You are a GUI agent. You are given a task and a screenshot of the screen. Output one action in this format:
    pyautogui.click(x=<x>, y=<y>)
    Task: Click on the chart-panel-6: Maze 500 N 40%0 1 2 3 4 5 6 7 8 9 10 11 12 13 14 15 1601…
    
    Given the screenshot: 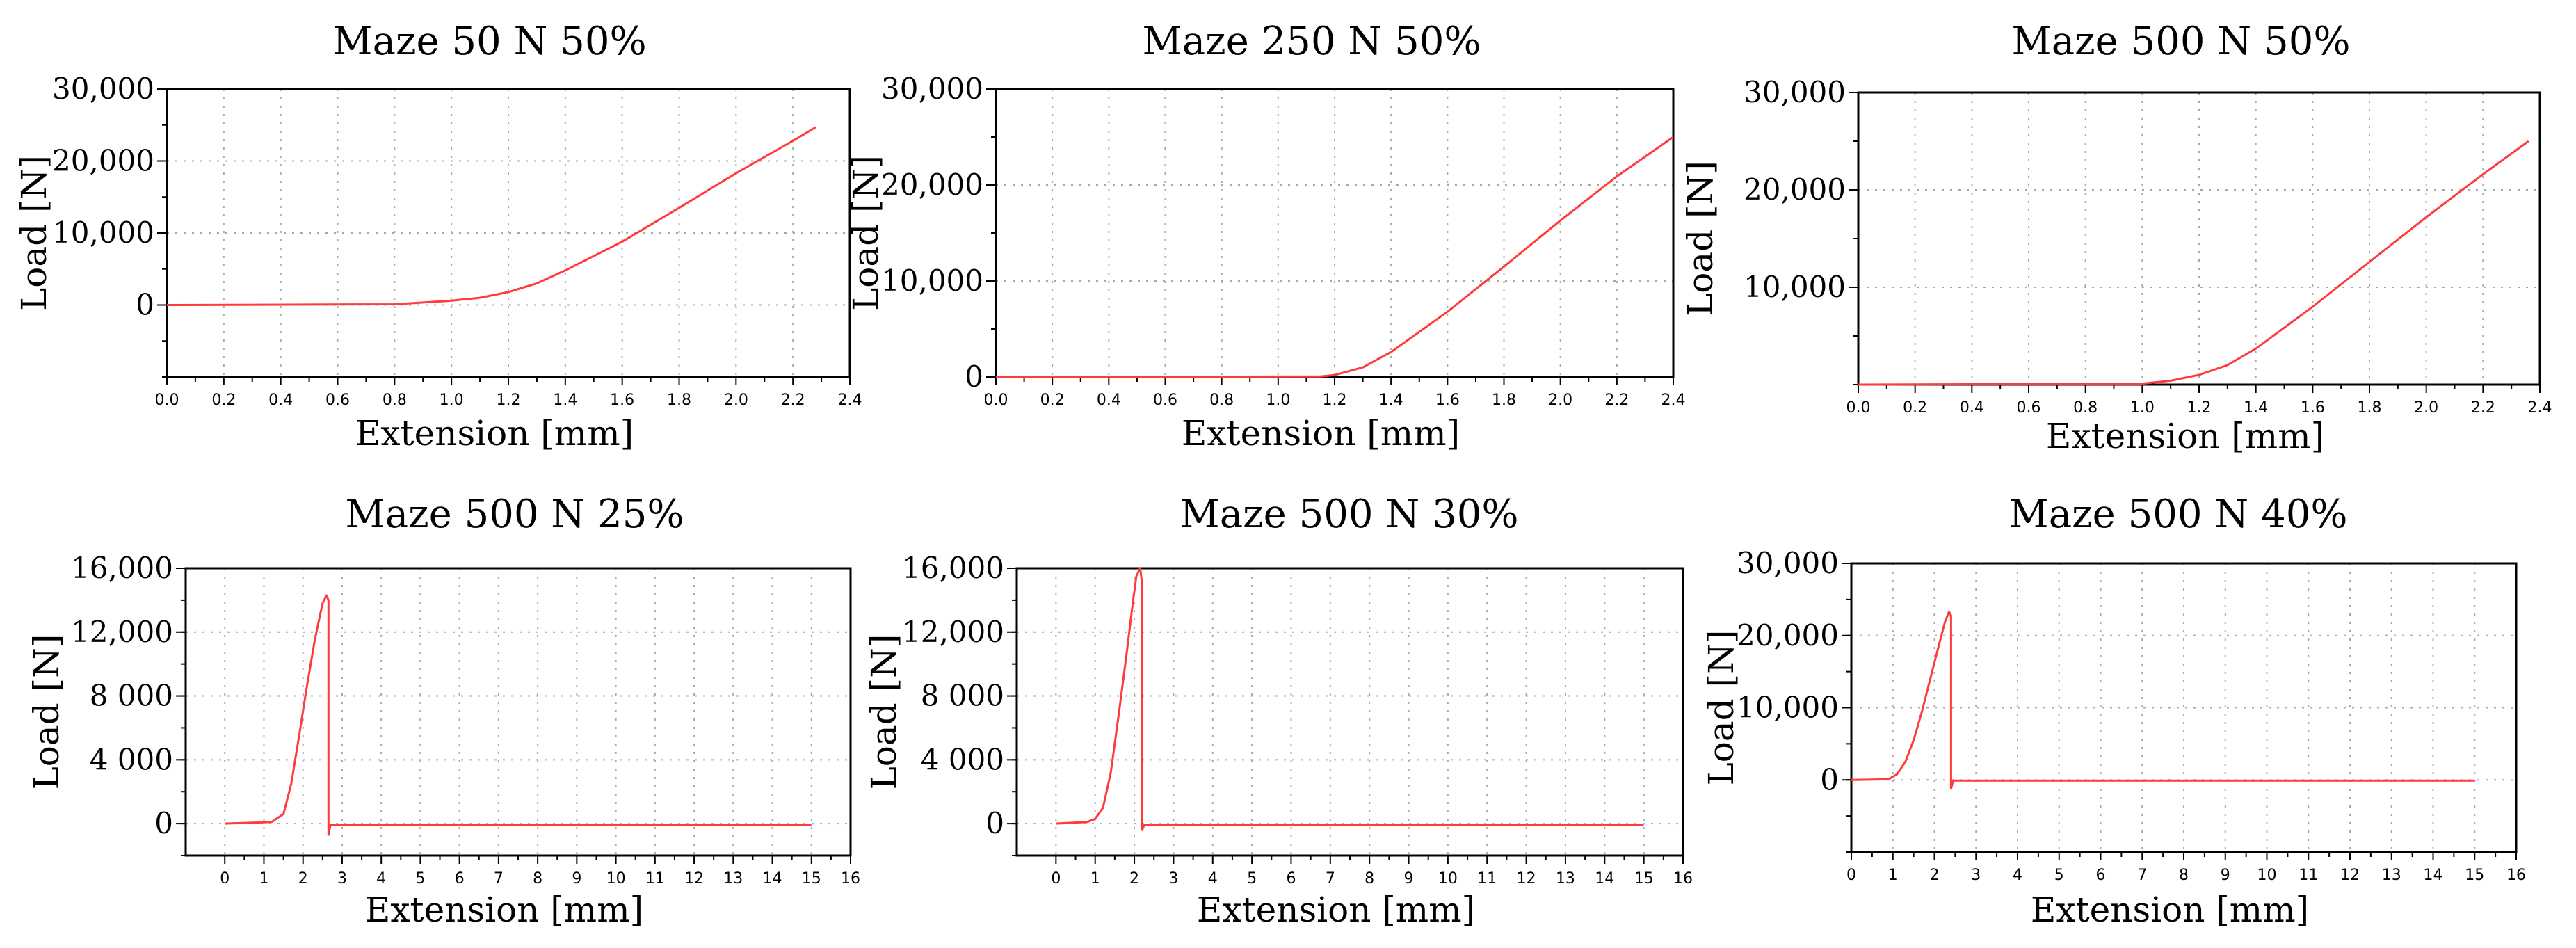 What is the action you would take?
    pyautogui.click(x=2114, y=711)
    